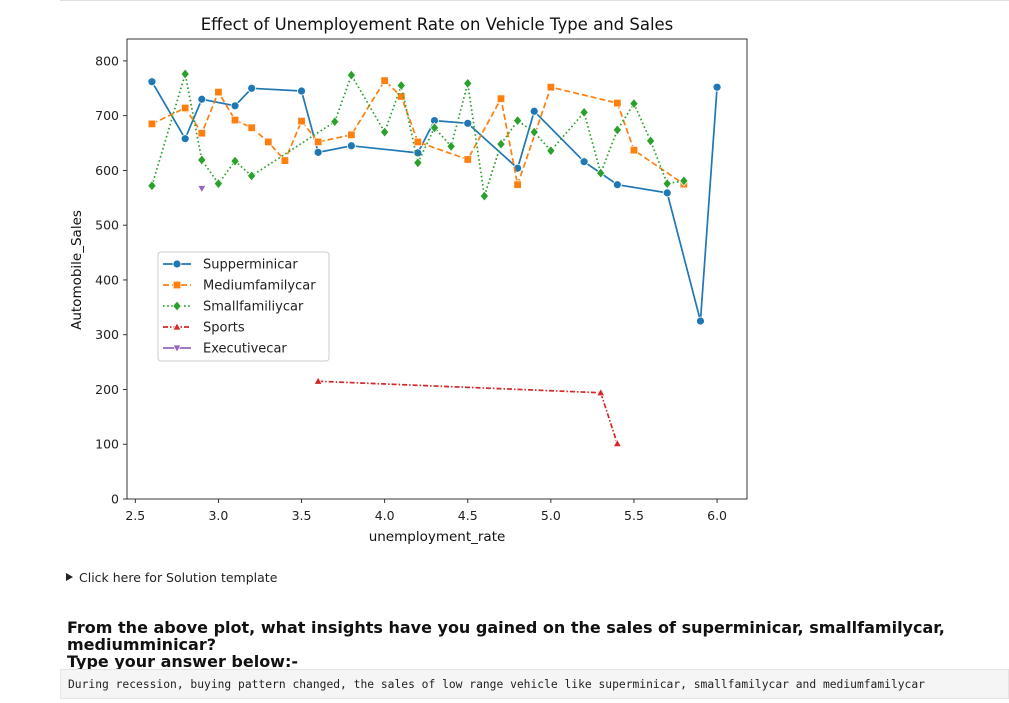 The height and width of the screenshot is (703, 1009). Describe the element at coordinates (107, 389) in the screenshot. I see `y-tick-label: 200` at that location.